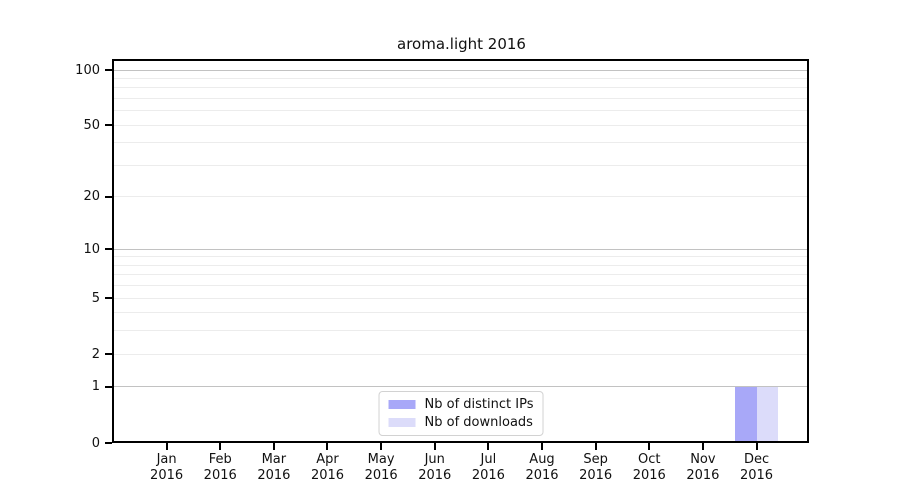  Describe the element at coordinates (542, 467) in the screenshot. I see `x-tick-label: Aug 2016` at that location.